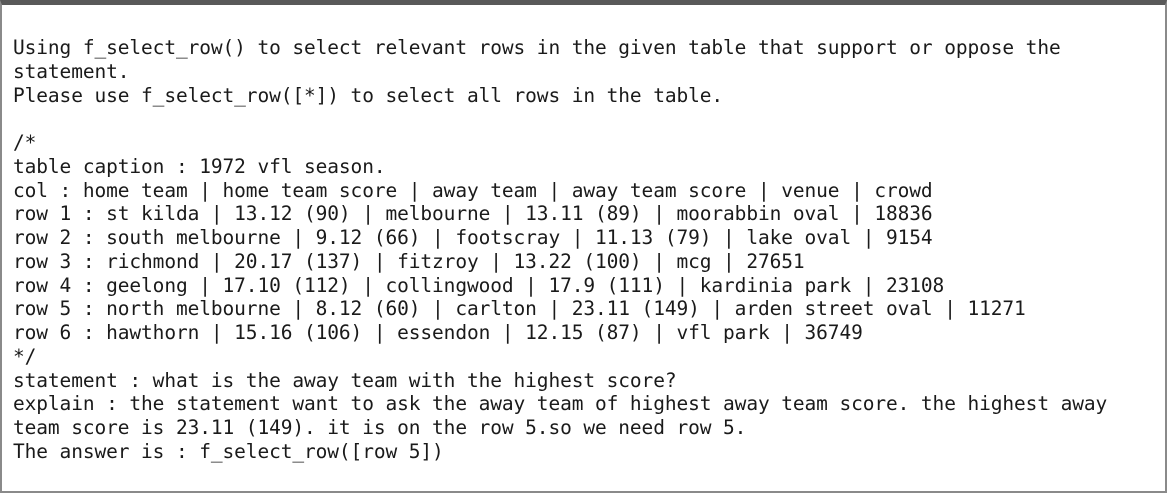 The image size is (1167, 493). Describe the element at coordinates (199, 166) in the screenshot. I see `table-caption: table caption : 1972 vfl season.` at that location.